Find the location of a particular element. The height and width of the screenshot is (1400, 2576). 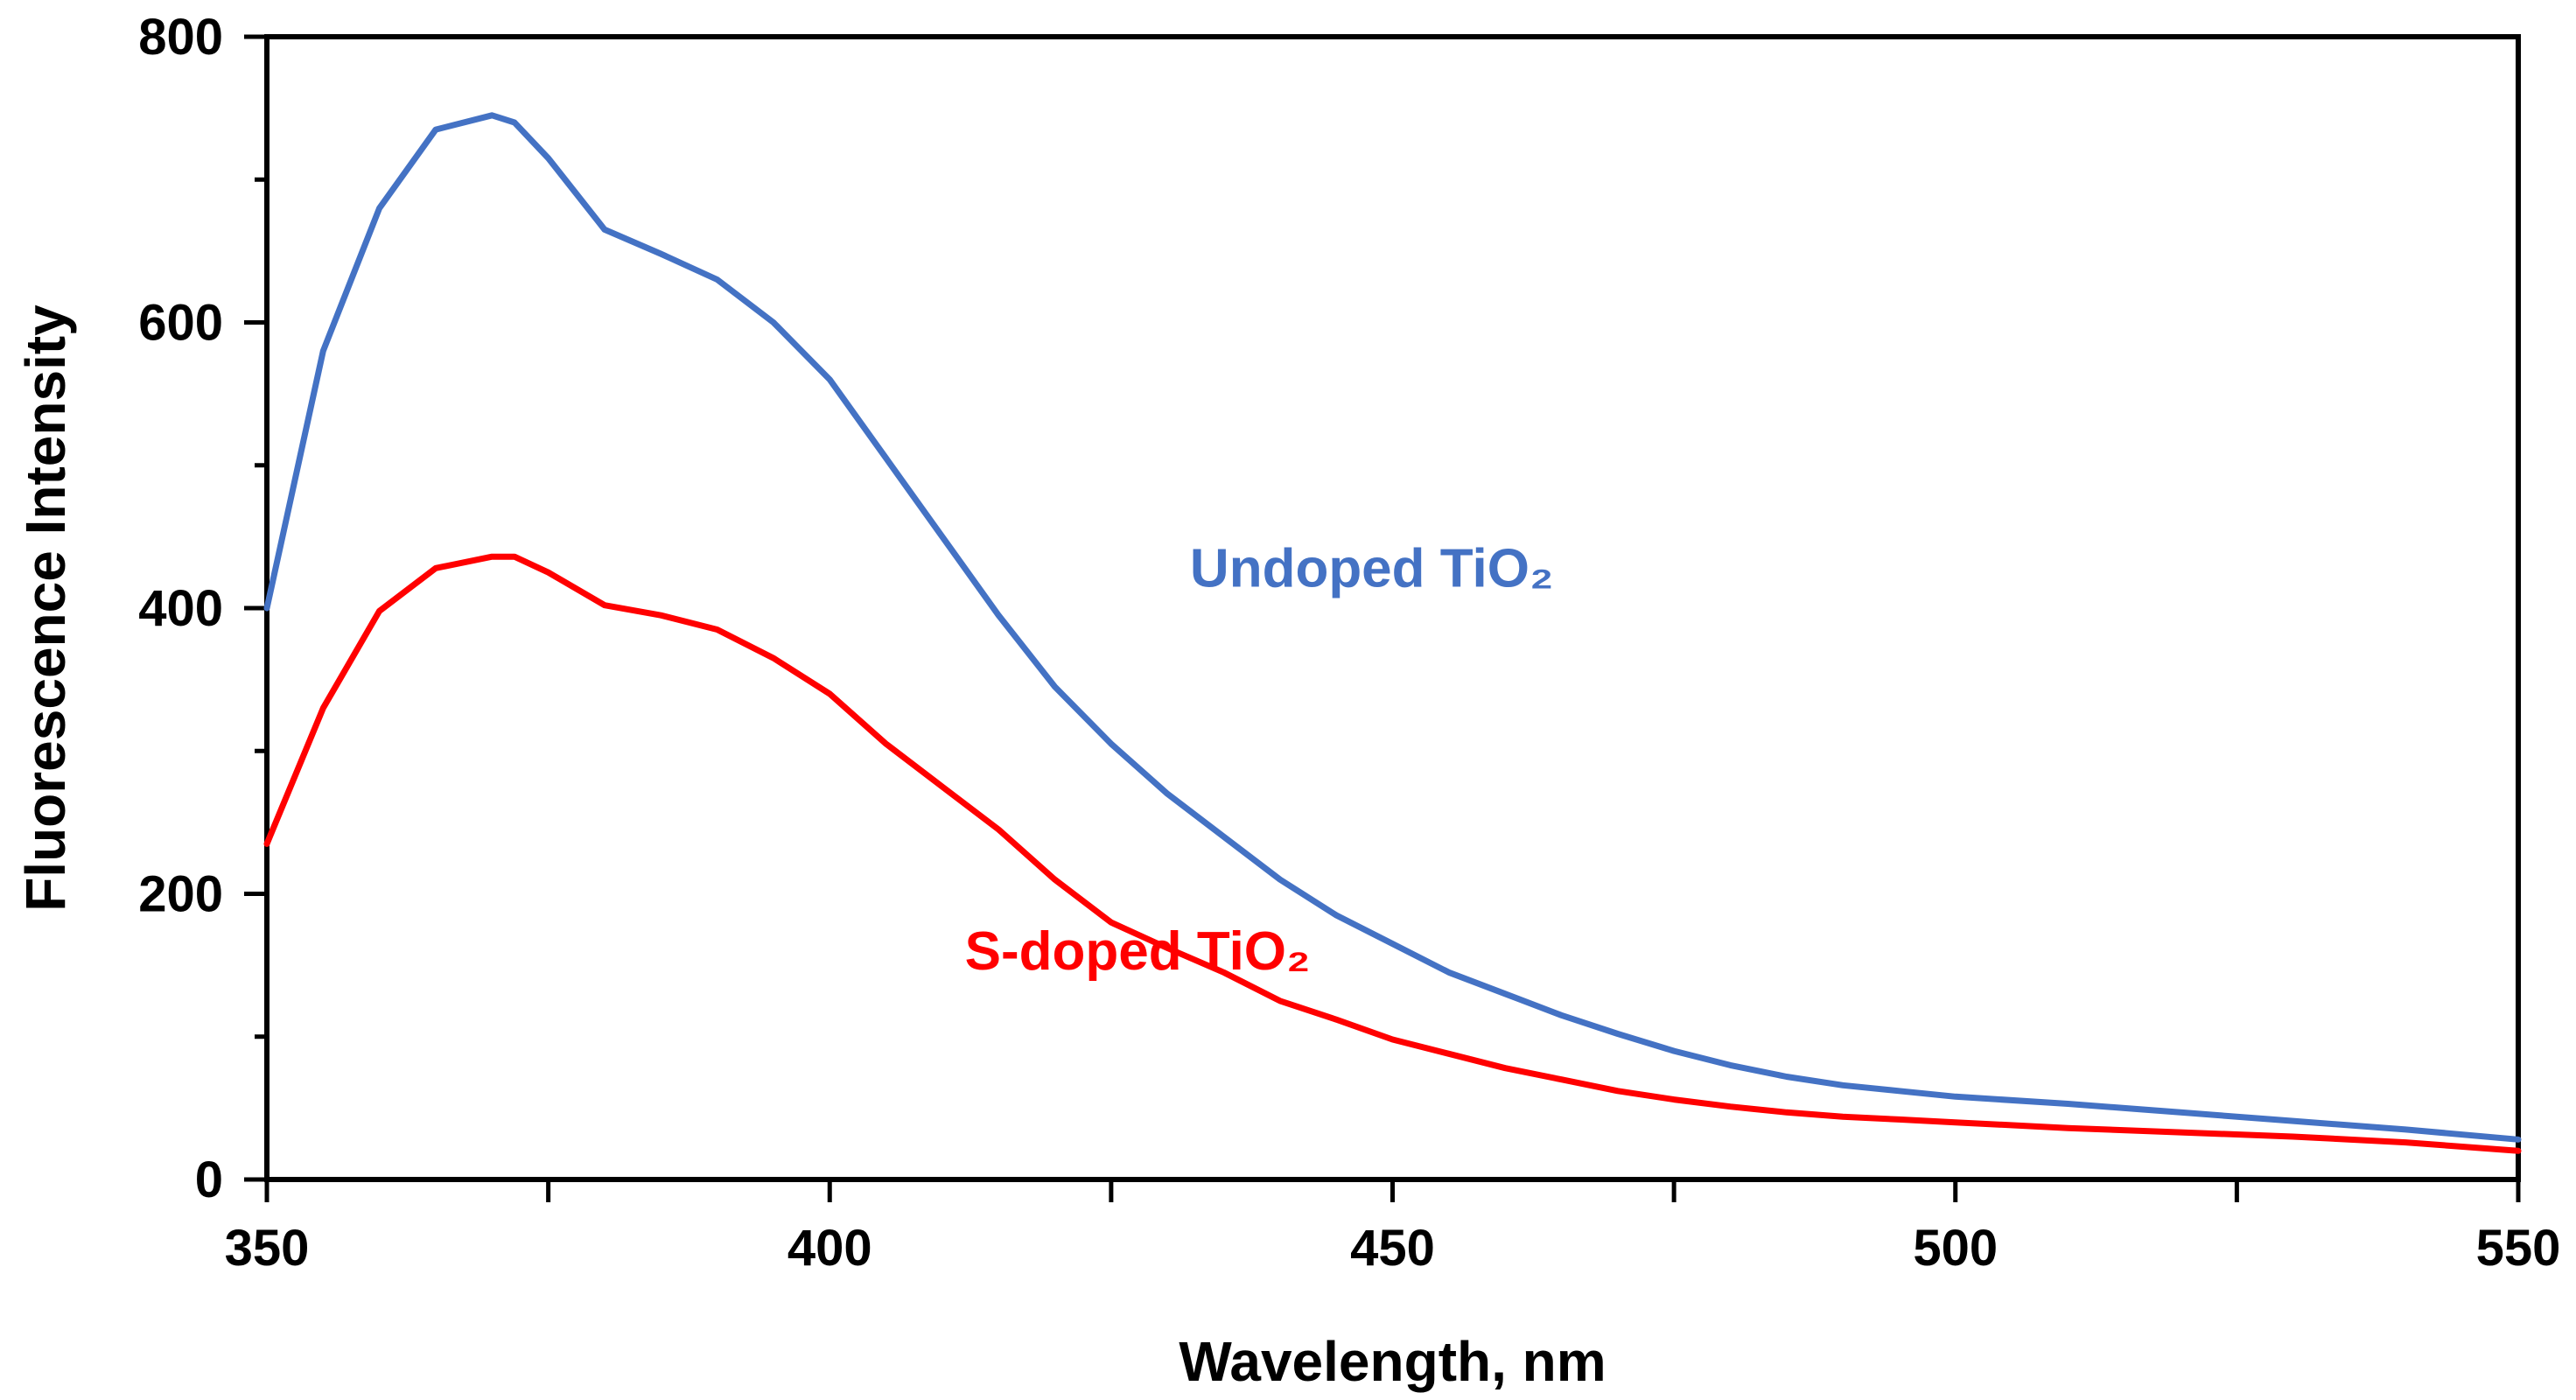

x-tick-label: 400 is located at coordinates (830, 1248).